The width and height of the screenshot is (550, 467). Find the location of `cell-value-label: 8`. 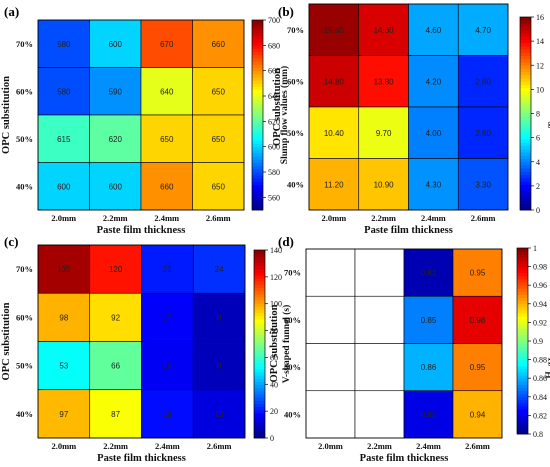

cell-value-label: 8 is located at coordinates (219, 366).